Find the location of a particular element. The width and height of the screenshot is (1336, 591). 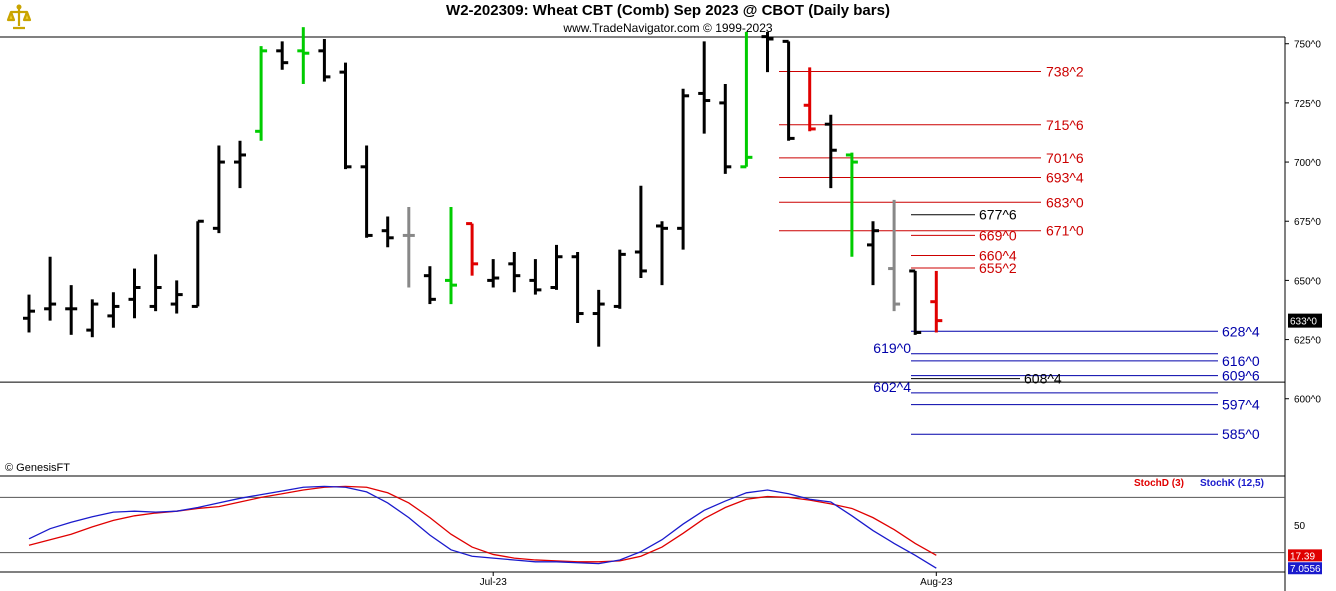

legend-stochk: StochK (12,5) is located at coordinates (1232, 483).